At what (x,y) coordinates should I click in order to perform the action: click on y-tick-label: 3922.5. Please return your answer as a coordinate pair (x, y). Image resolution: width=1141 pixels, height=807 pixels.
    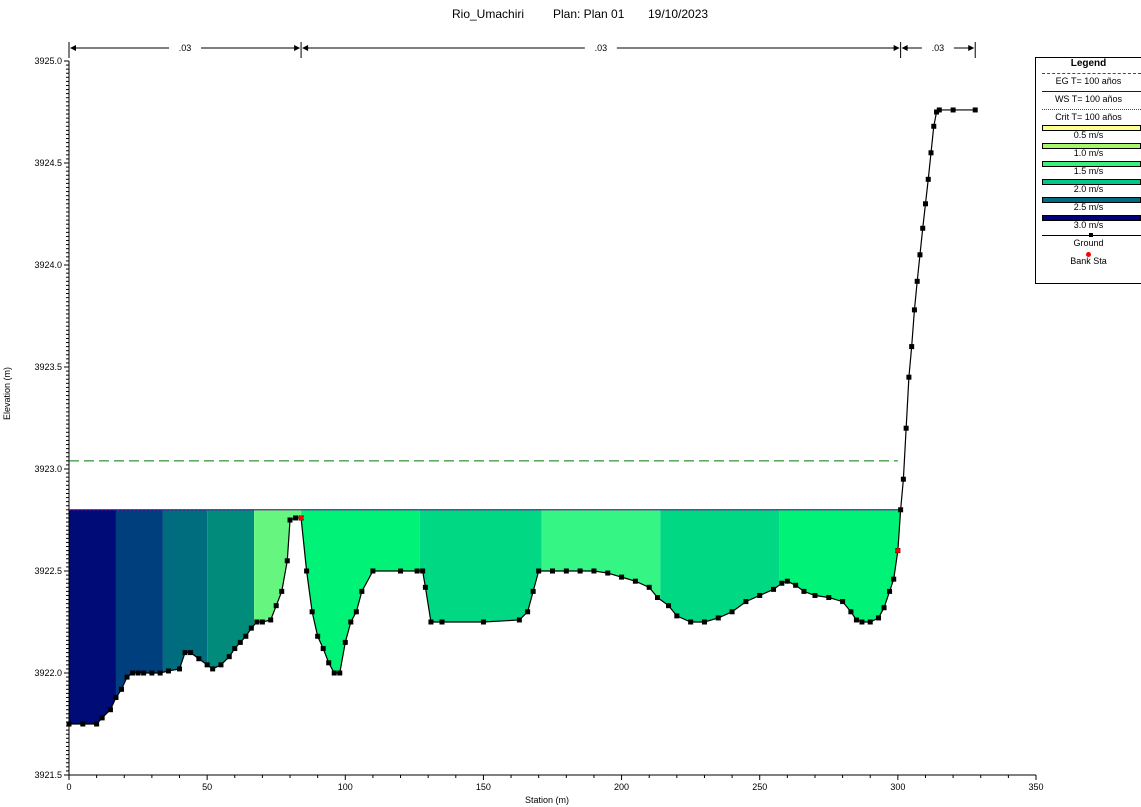
    Looking at the image, I should click on (48, 571).